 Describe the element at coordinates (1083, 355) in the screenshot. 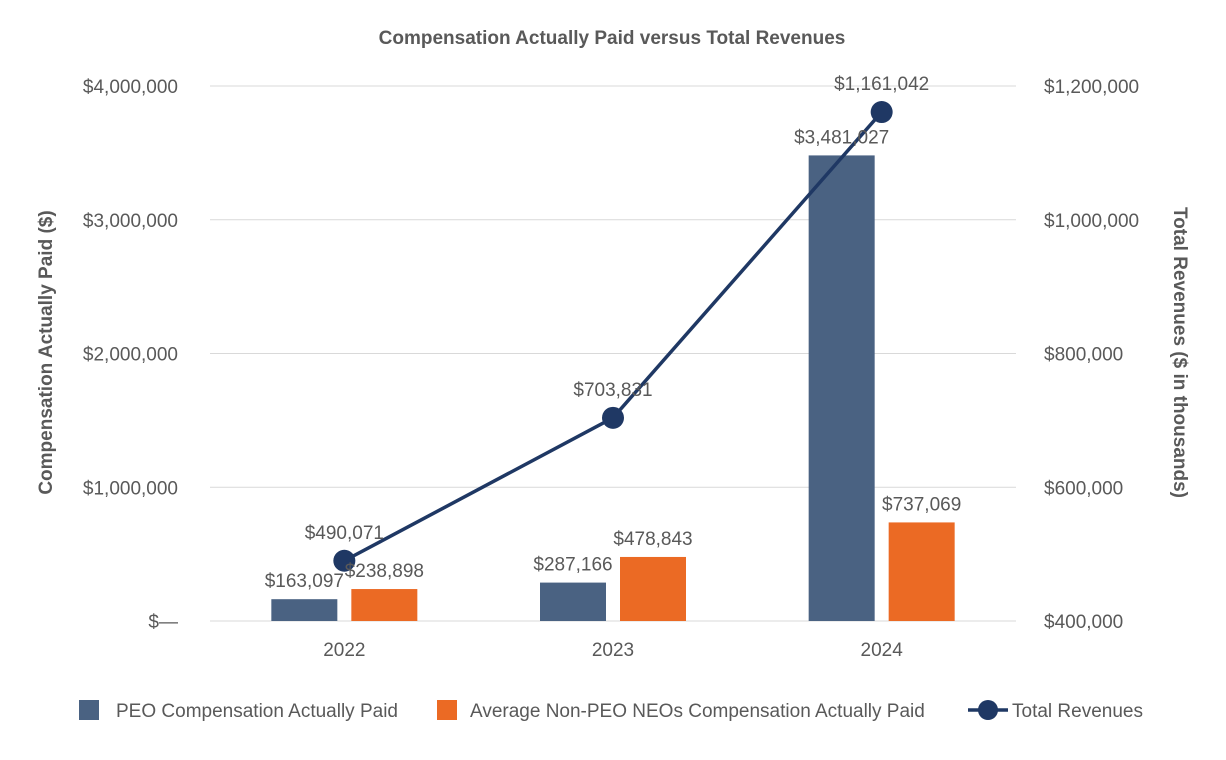

I see `right-tick-label: $800,000` at that location.